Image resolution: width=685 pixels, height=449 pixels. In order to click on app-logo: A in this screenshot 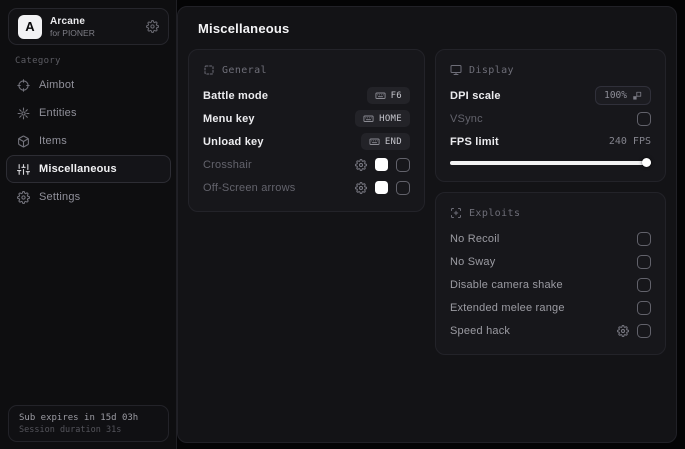, I will do `click(30, 26)`.